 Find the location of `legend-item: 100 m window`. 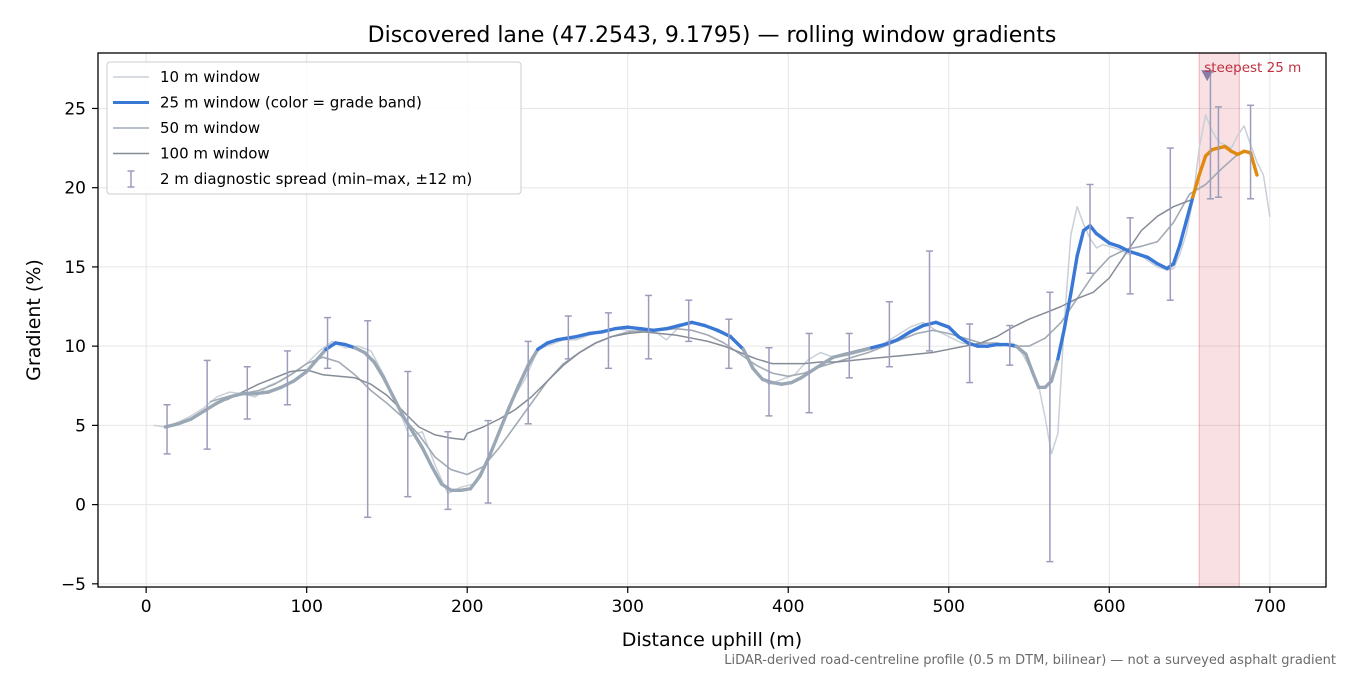

legend-item: 100 m window is located at coordinates (191, 154).